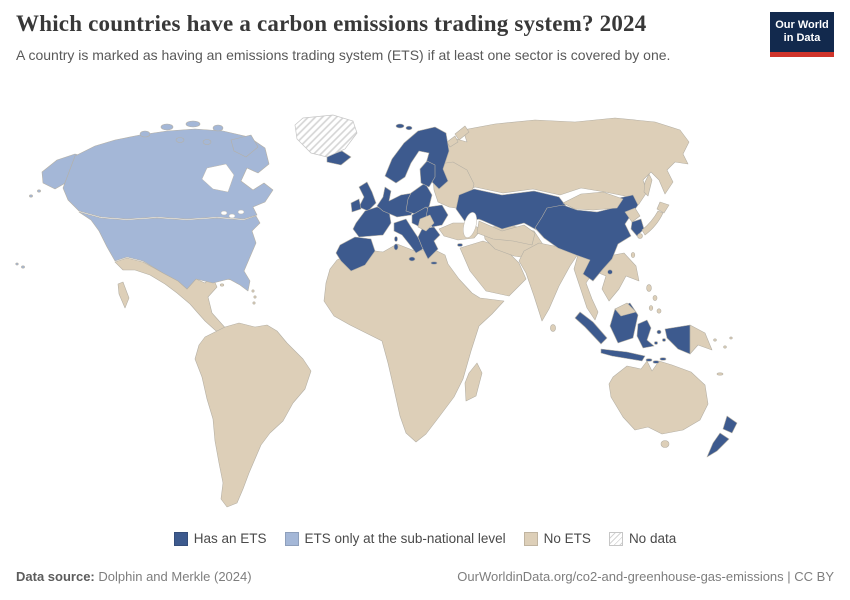  What do you see at coordinates (553, 328) in the screenshot?
I see `region-sri-lanka` at bounding box center [553, 328].